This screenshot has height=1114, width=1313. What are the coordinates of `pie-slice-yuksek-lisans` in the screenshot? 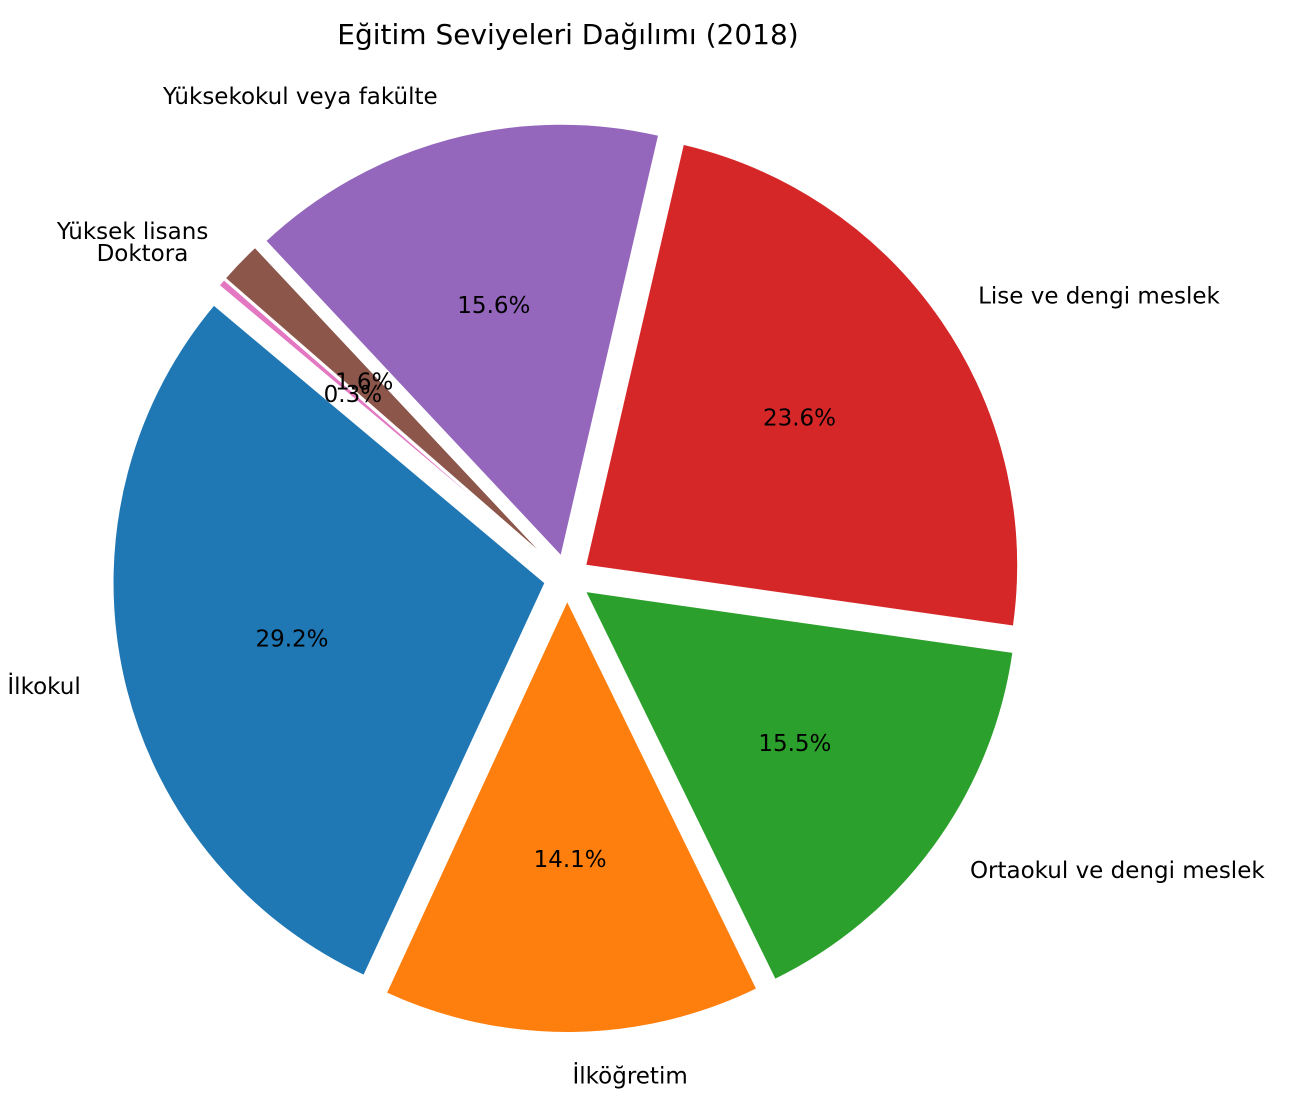 It's located at (387, 404).